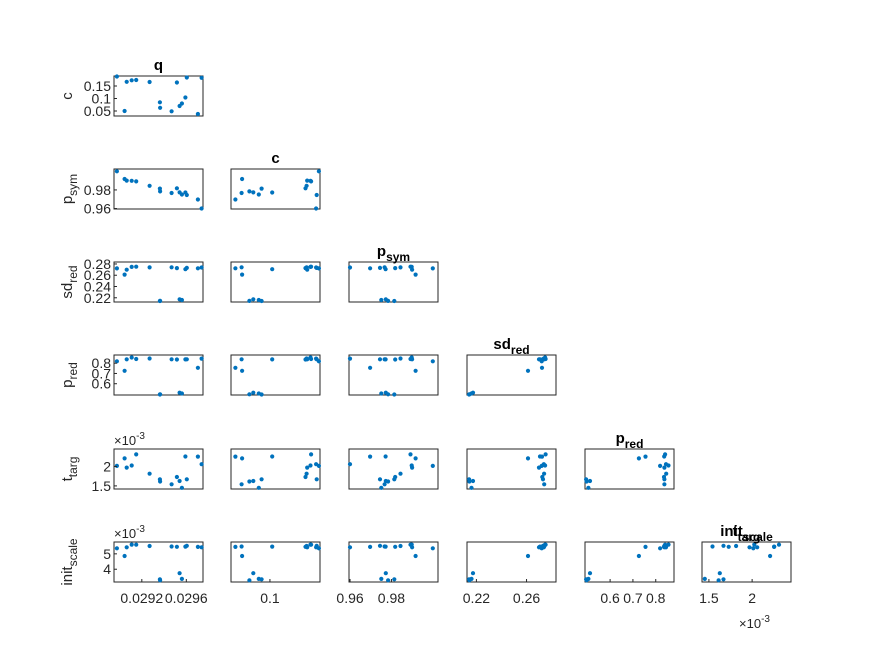 The height and width of the screenshot is (656, 875). I want to click on panel-title-q: q, so click(158, 65).